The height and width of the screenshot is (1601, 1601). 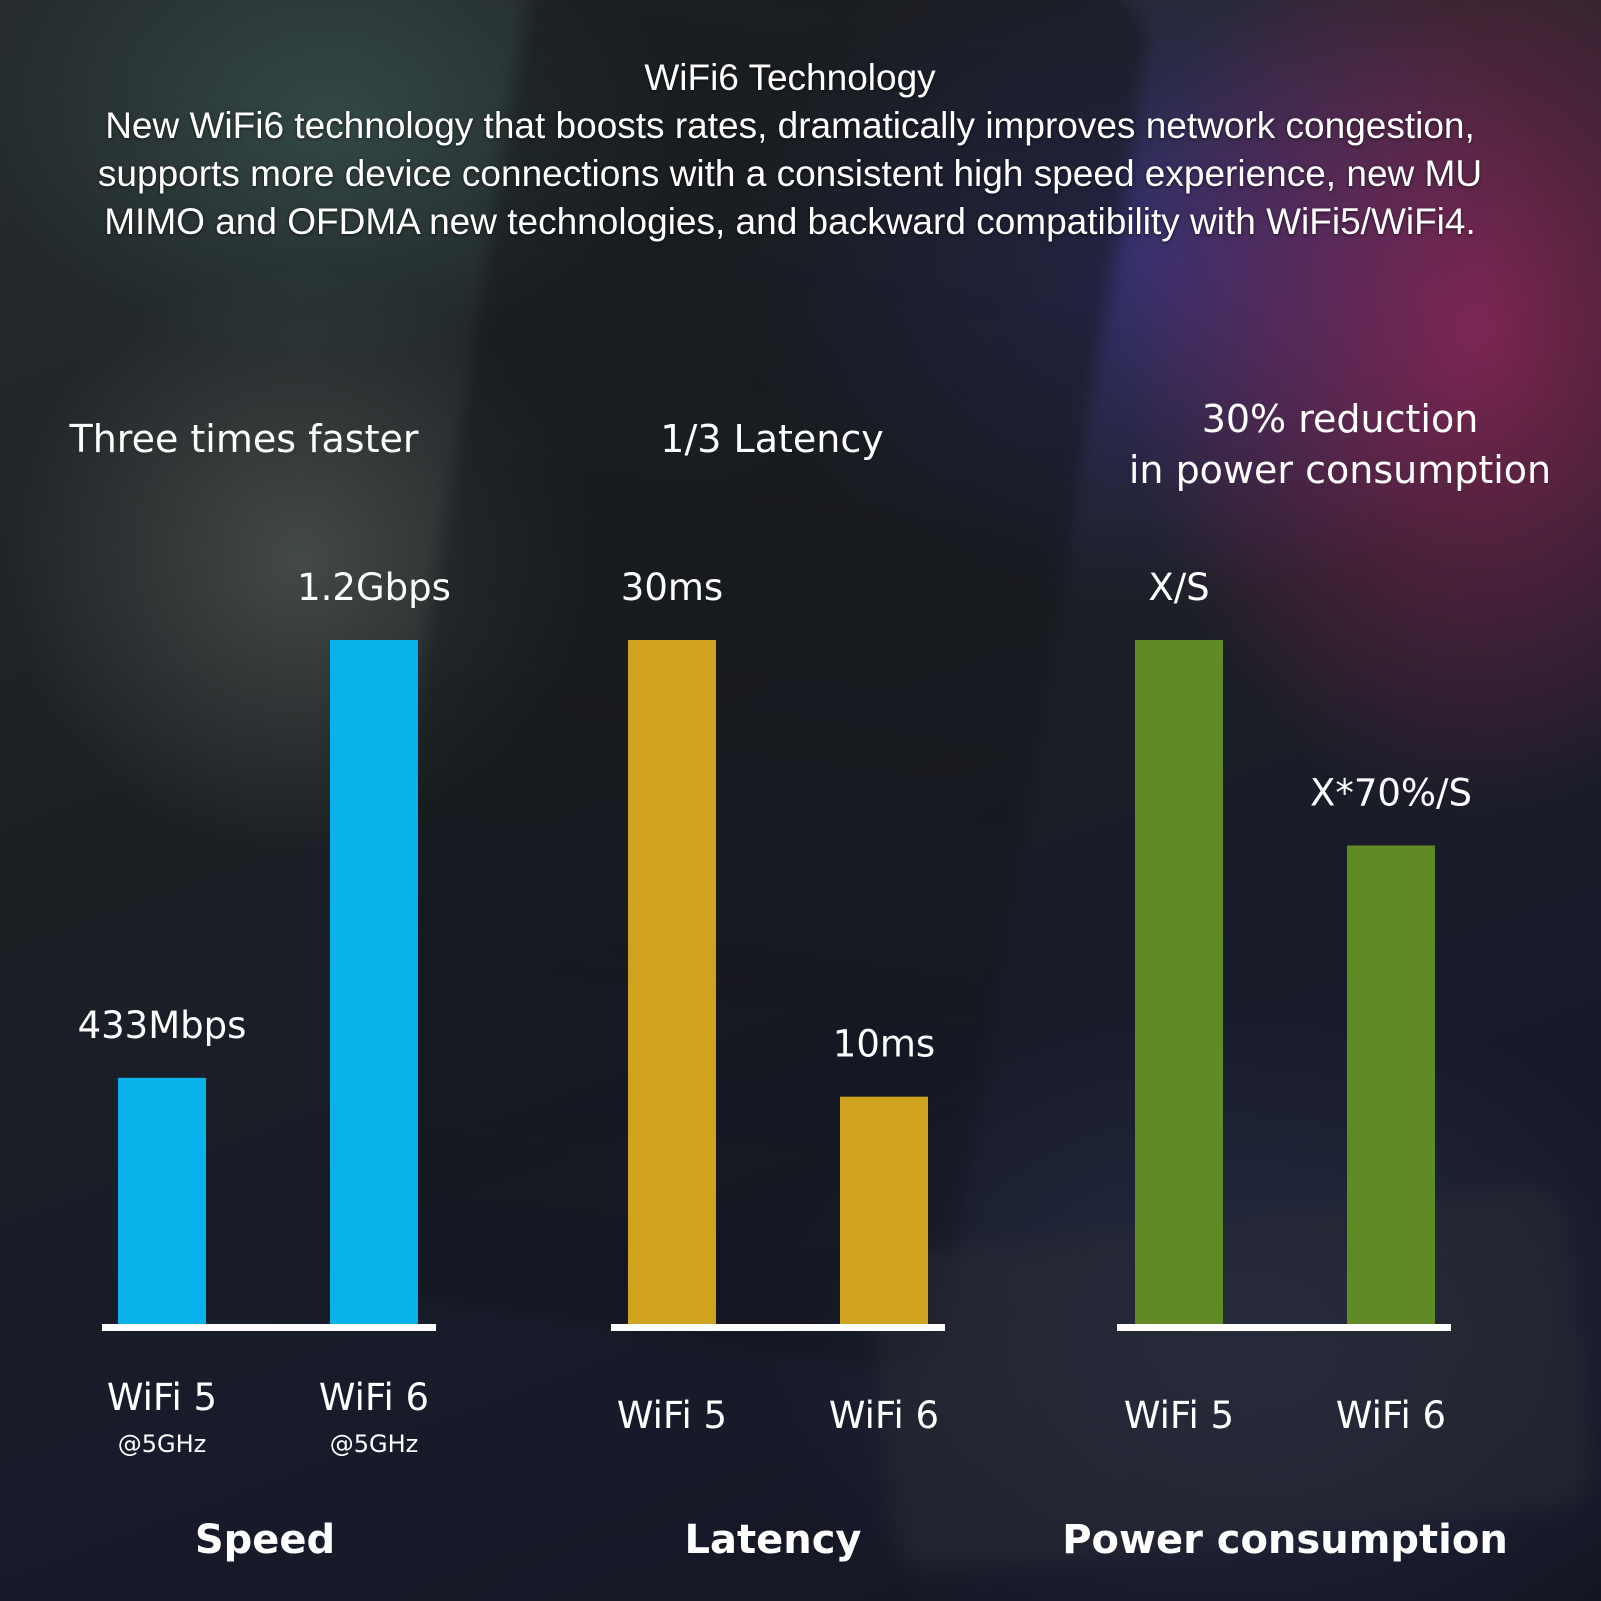 What do you see at coordinates (269, 1327) in the screenshot?
I see `speed-baseline` at bounding box center [269, 1327].